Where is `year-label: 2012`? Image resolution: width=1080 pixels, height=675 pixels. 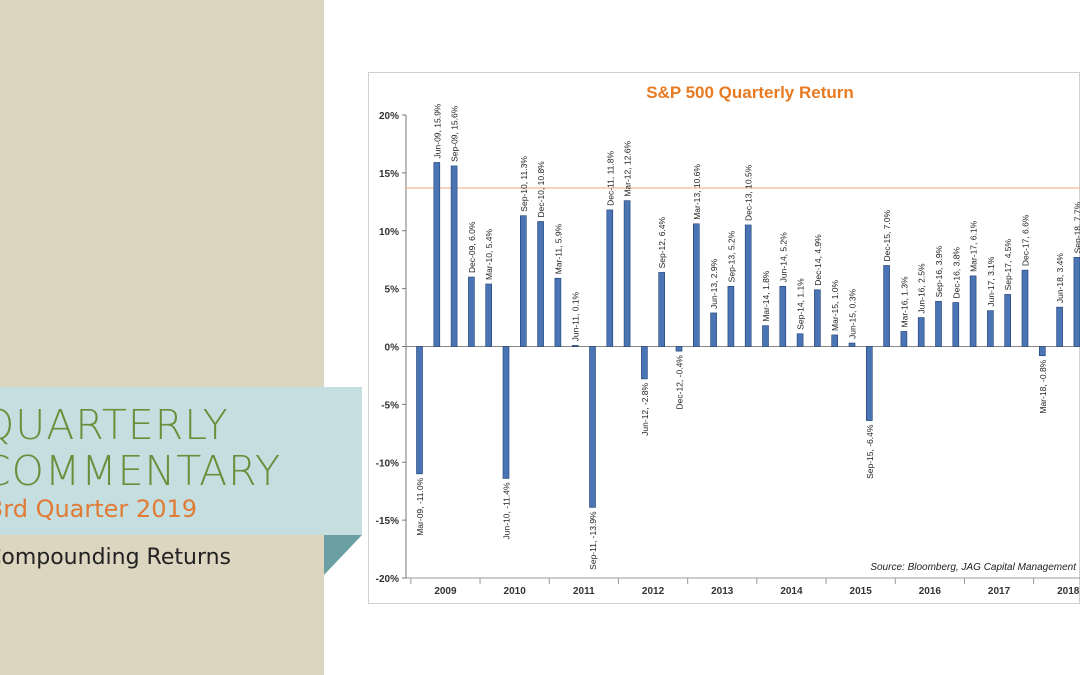 year-label: 2012 is located at coordinates (653, 591).